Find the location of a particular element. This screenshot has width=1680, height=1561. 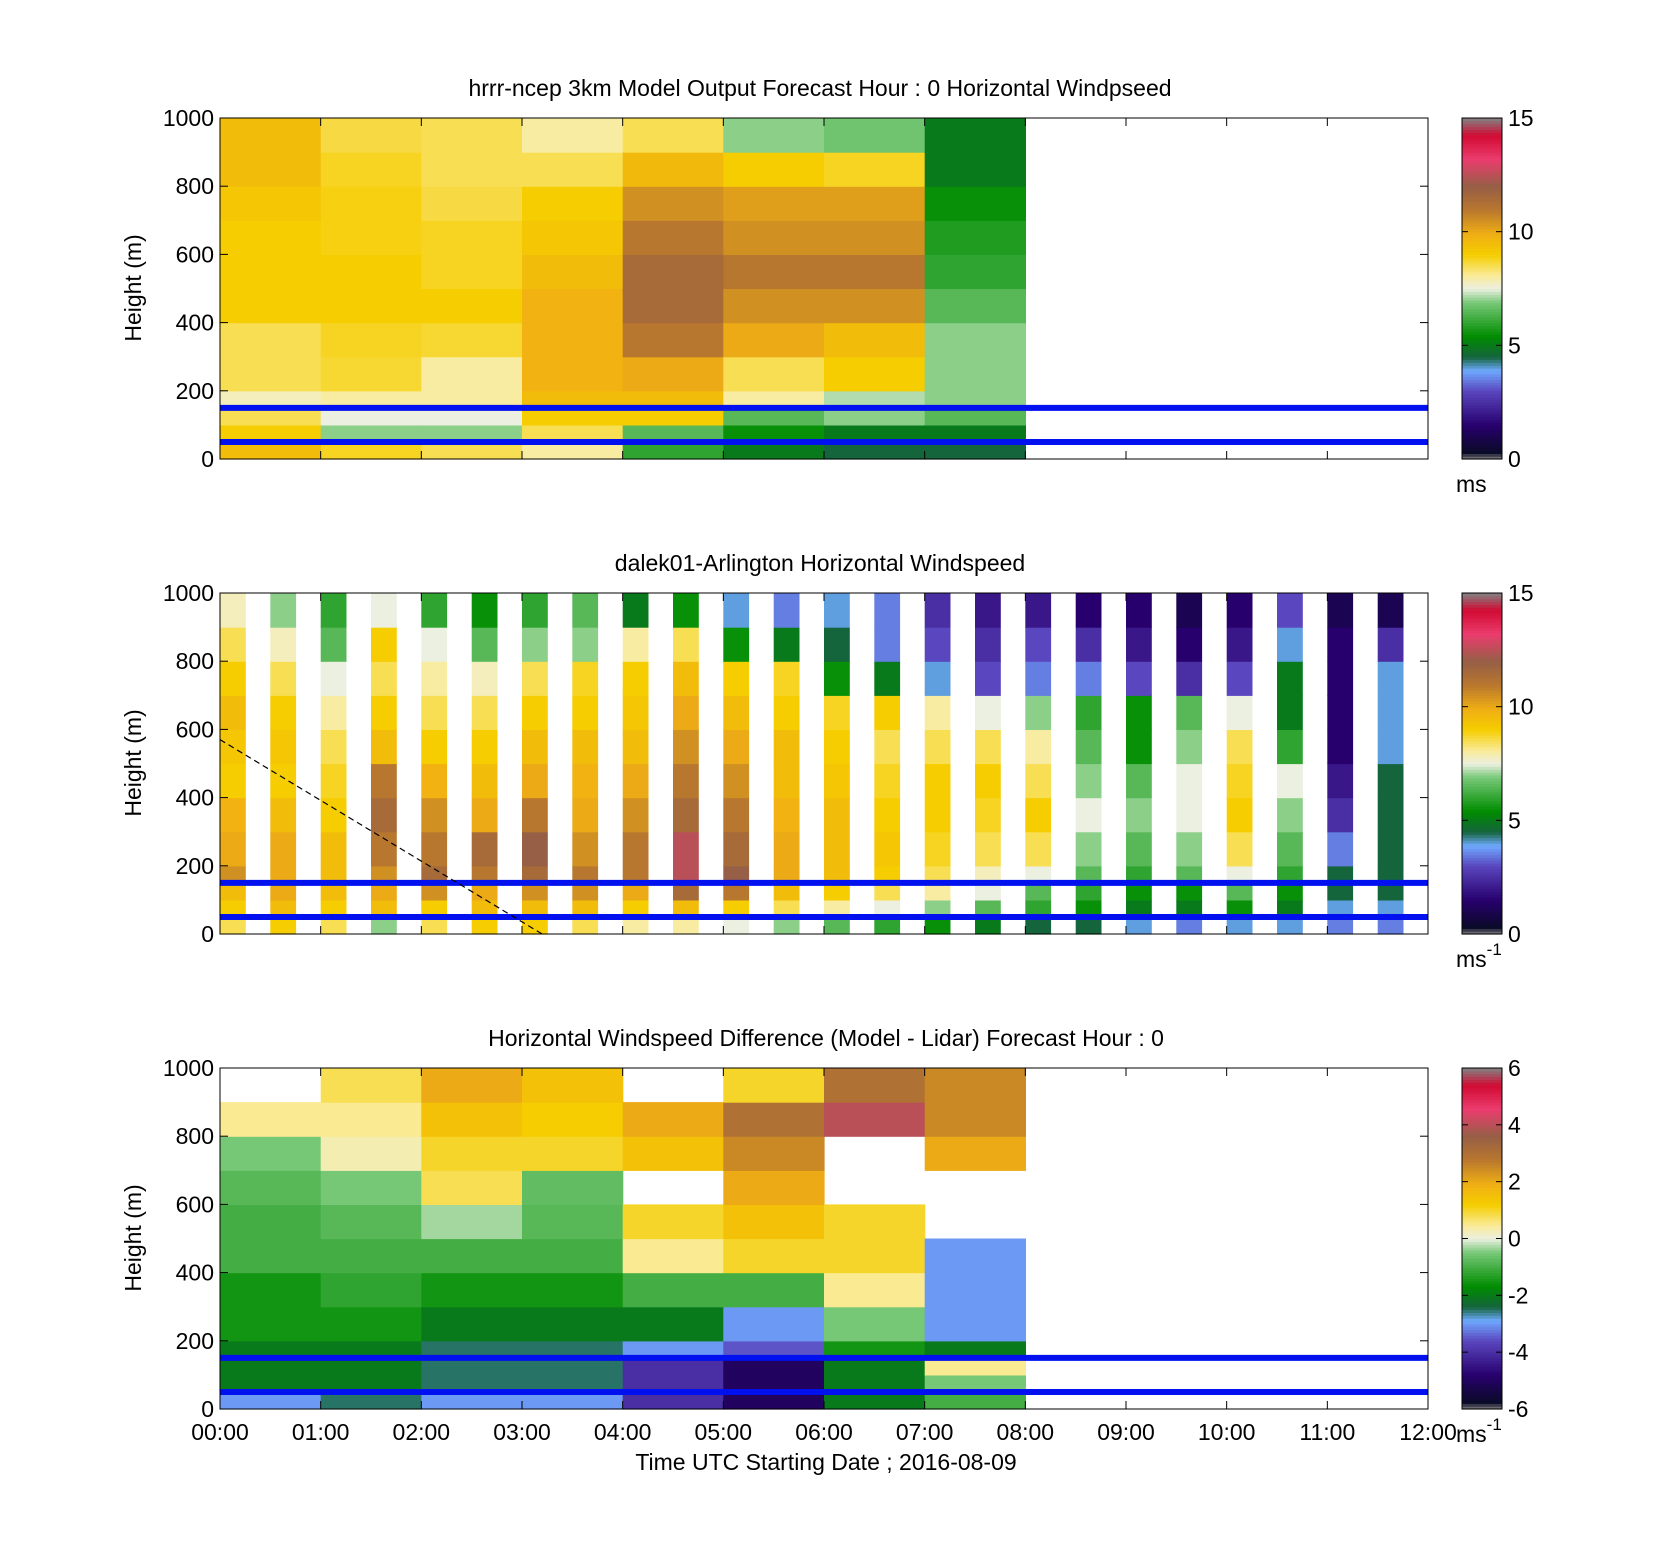

x-tick-label: 02:00 is located at coordinates (422, 1432).